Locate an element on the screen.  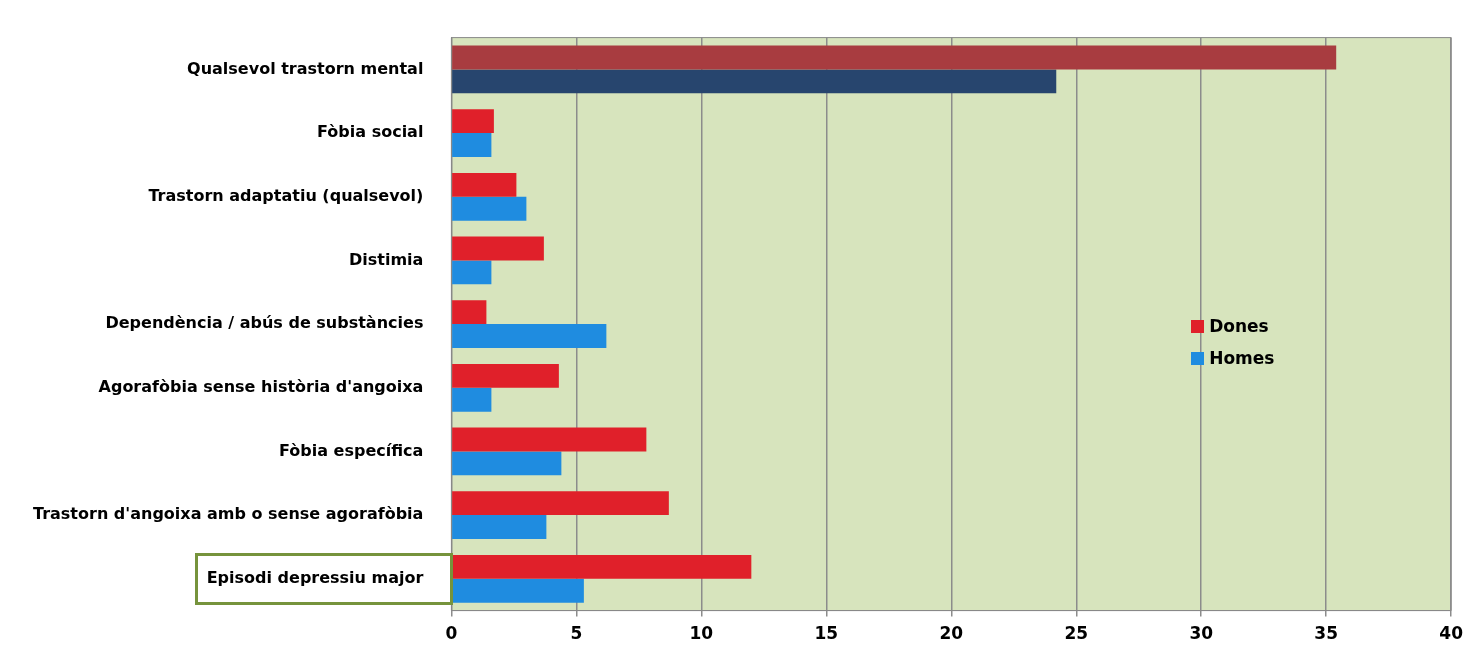
x-tick-label: 20 is located at coordinates (951, 633).